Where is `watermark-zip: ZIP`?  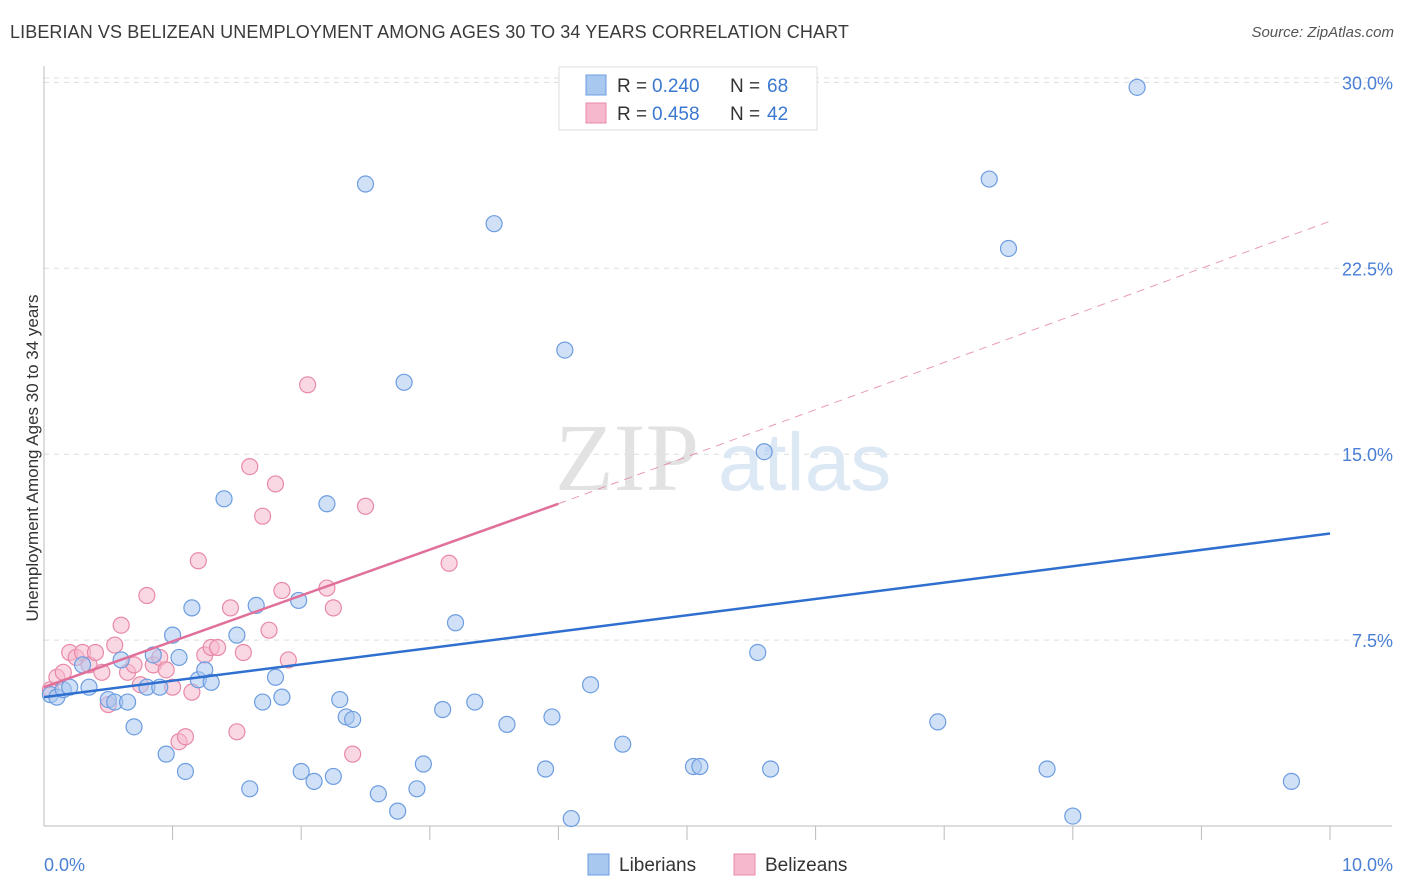 watermark-zip: ZIP is located at coordinates (627, 457).